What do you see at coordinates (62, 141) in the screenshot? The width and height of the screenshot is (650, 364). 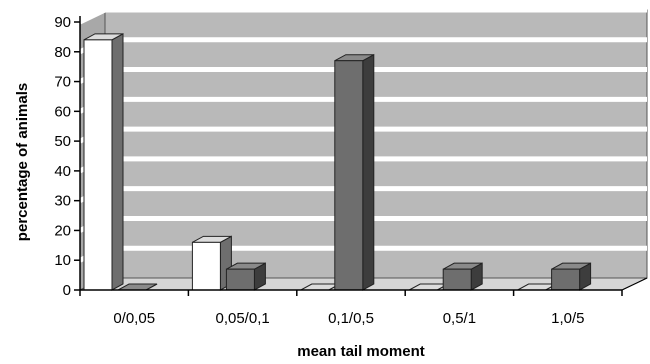 I see `y-tick-label: 50` at bounding box center [62, 141].